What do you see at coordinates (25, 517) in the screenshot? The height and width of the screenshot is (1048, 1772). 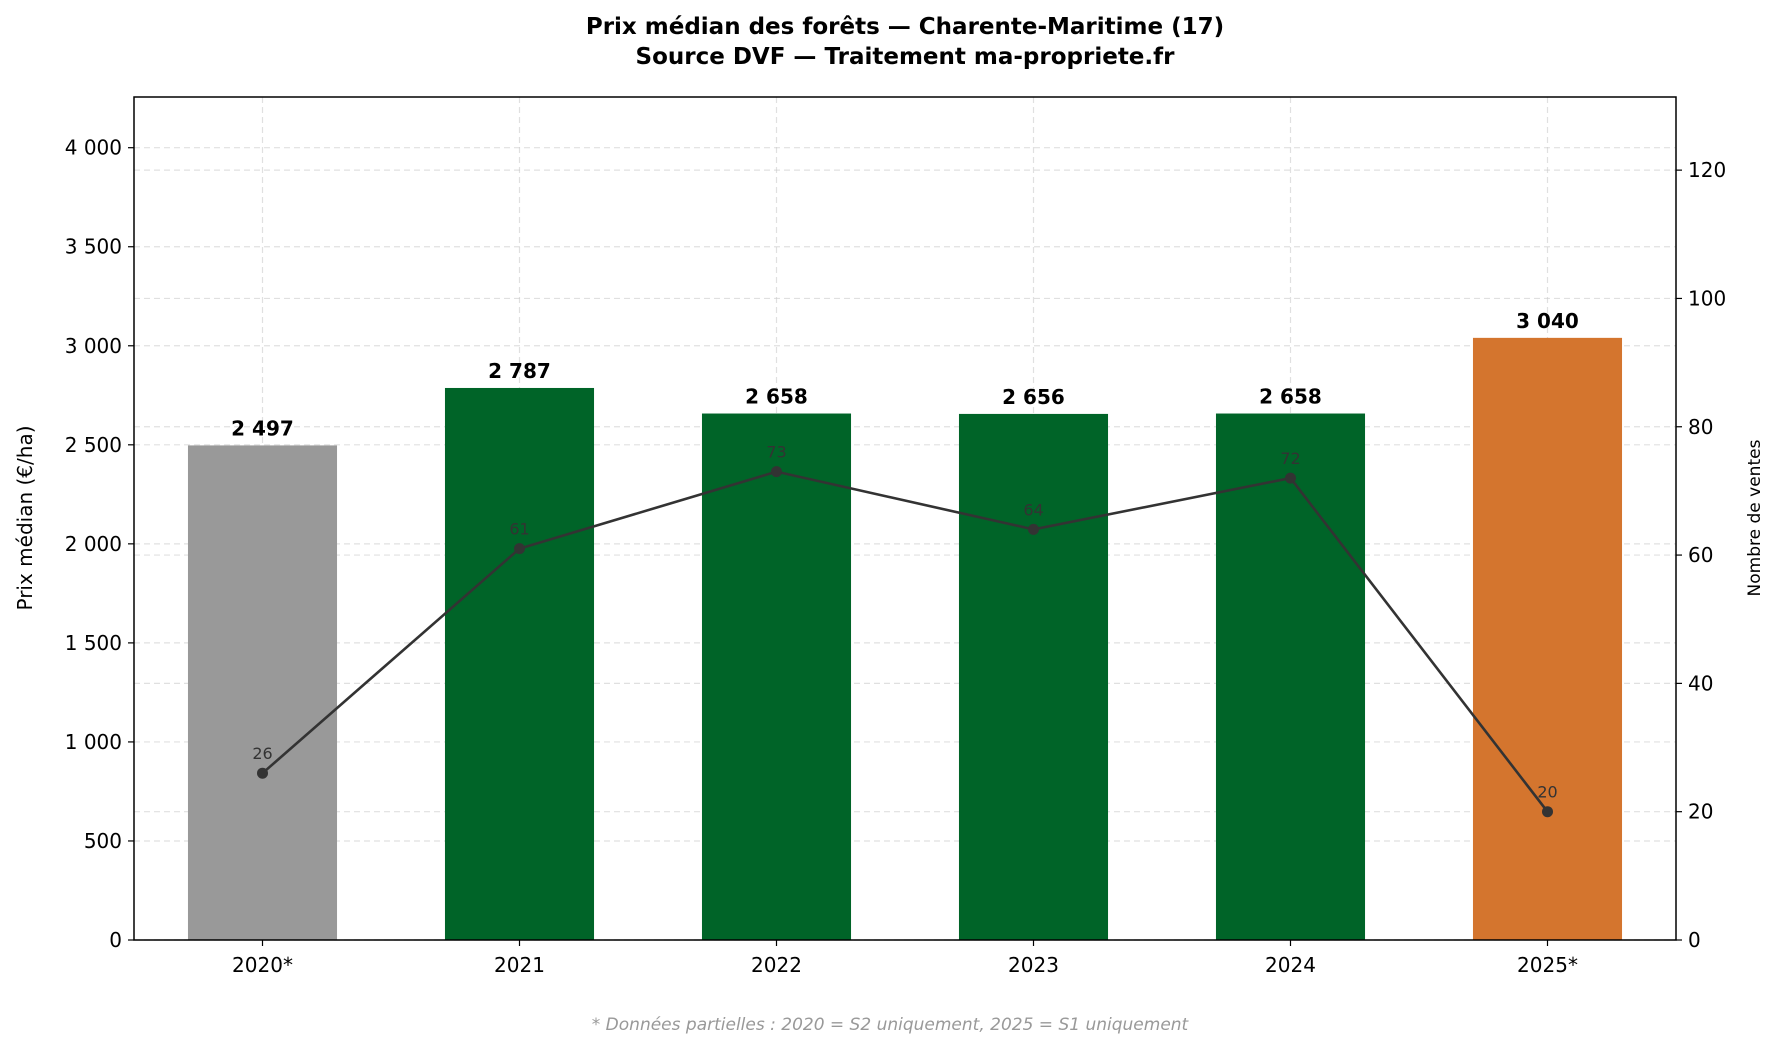 I see `y-axis-label: Prix médian (€/ha)` at bounding box center [25, 517].